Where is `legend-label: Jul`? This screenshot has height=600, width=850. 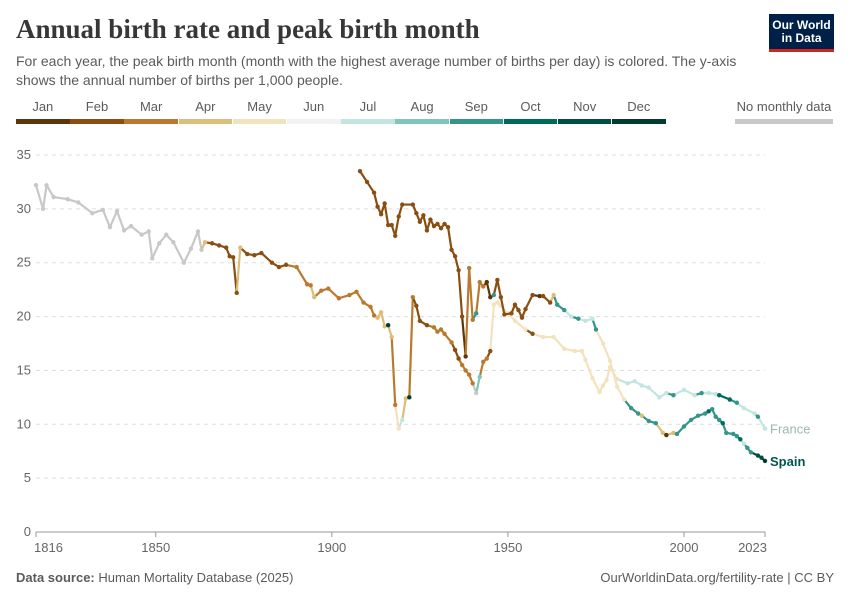 legend-label: Jul is located at coordinates (368, 106).